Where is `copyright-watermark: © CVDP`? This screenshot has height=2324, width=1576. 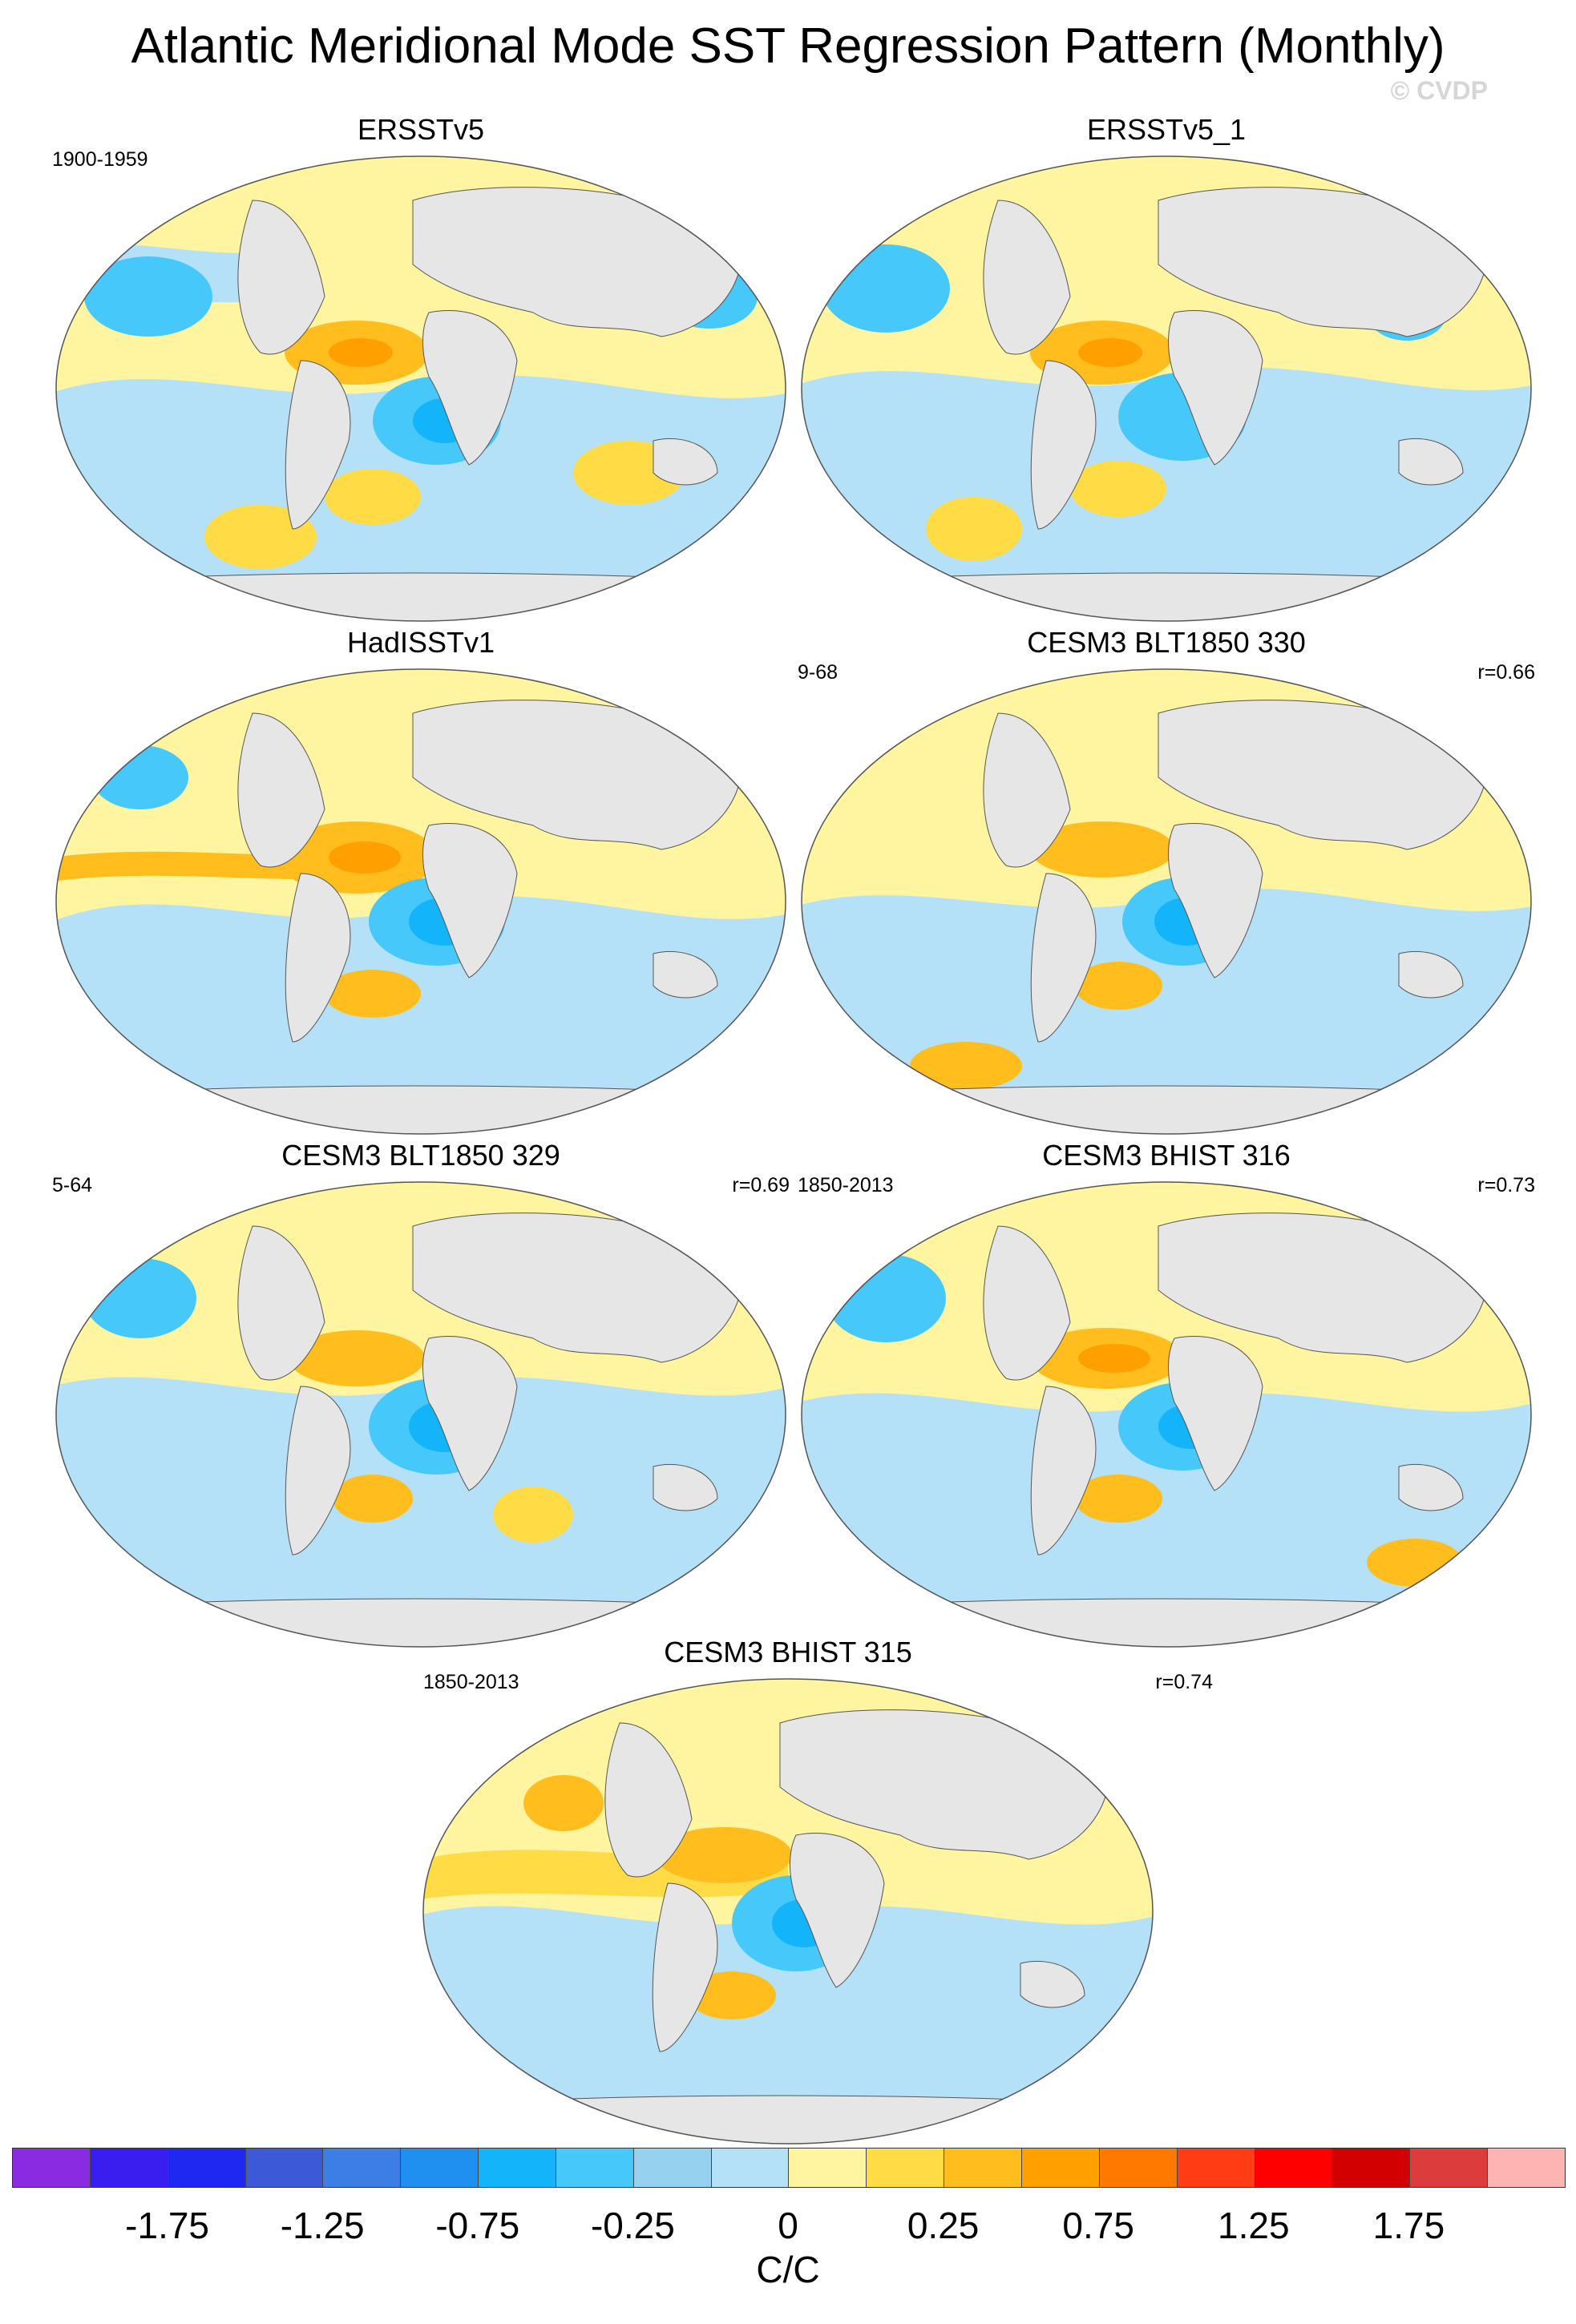 copyright-watermark: © CVDP is located at coordinates (1439, 90).